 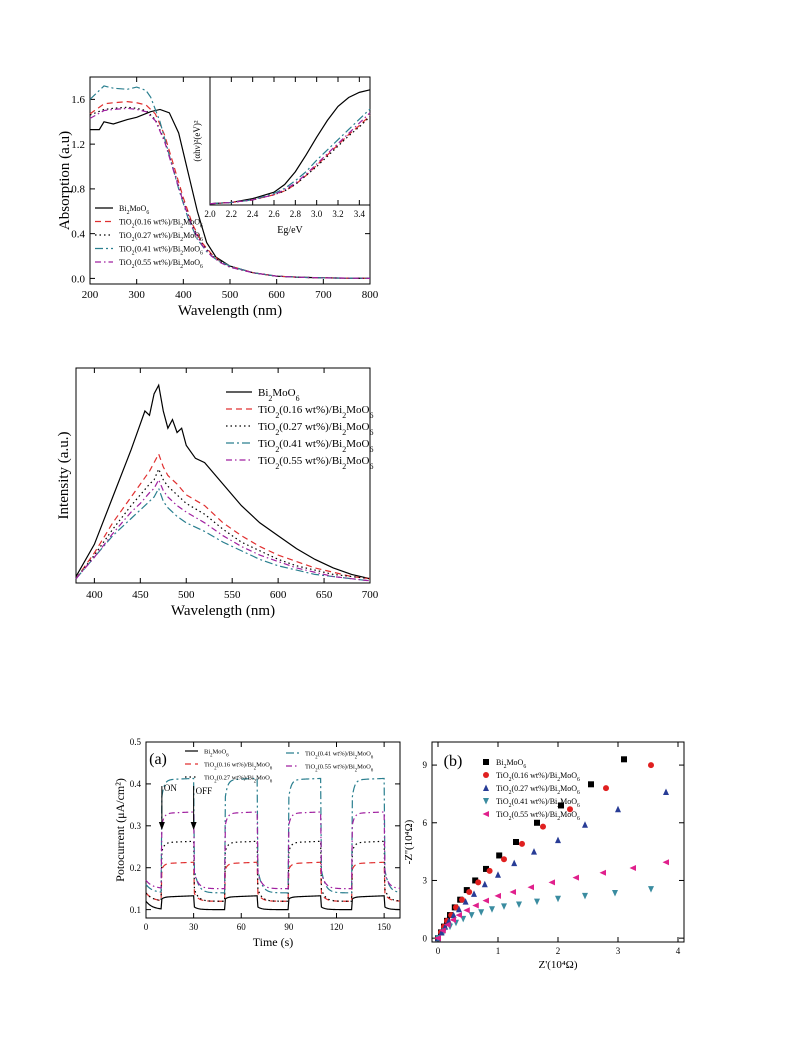 What do you see at coordinates (193, 826) in the screenshot?
I see `off-arrowhead` at bounding box center [193, 826].